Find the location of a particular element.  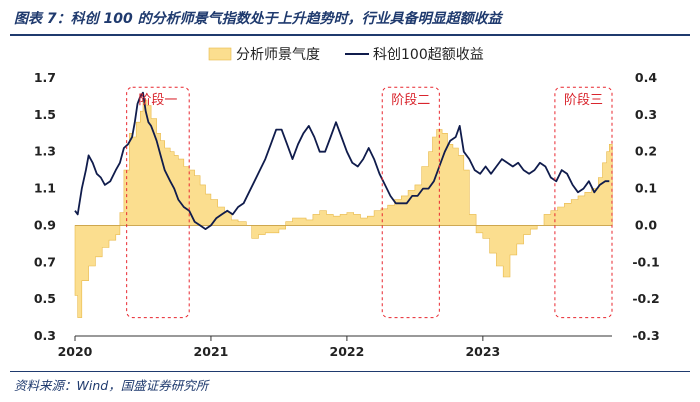

left-tick-label: 0.5 is located at coordinates (45, 298).